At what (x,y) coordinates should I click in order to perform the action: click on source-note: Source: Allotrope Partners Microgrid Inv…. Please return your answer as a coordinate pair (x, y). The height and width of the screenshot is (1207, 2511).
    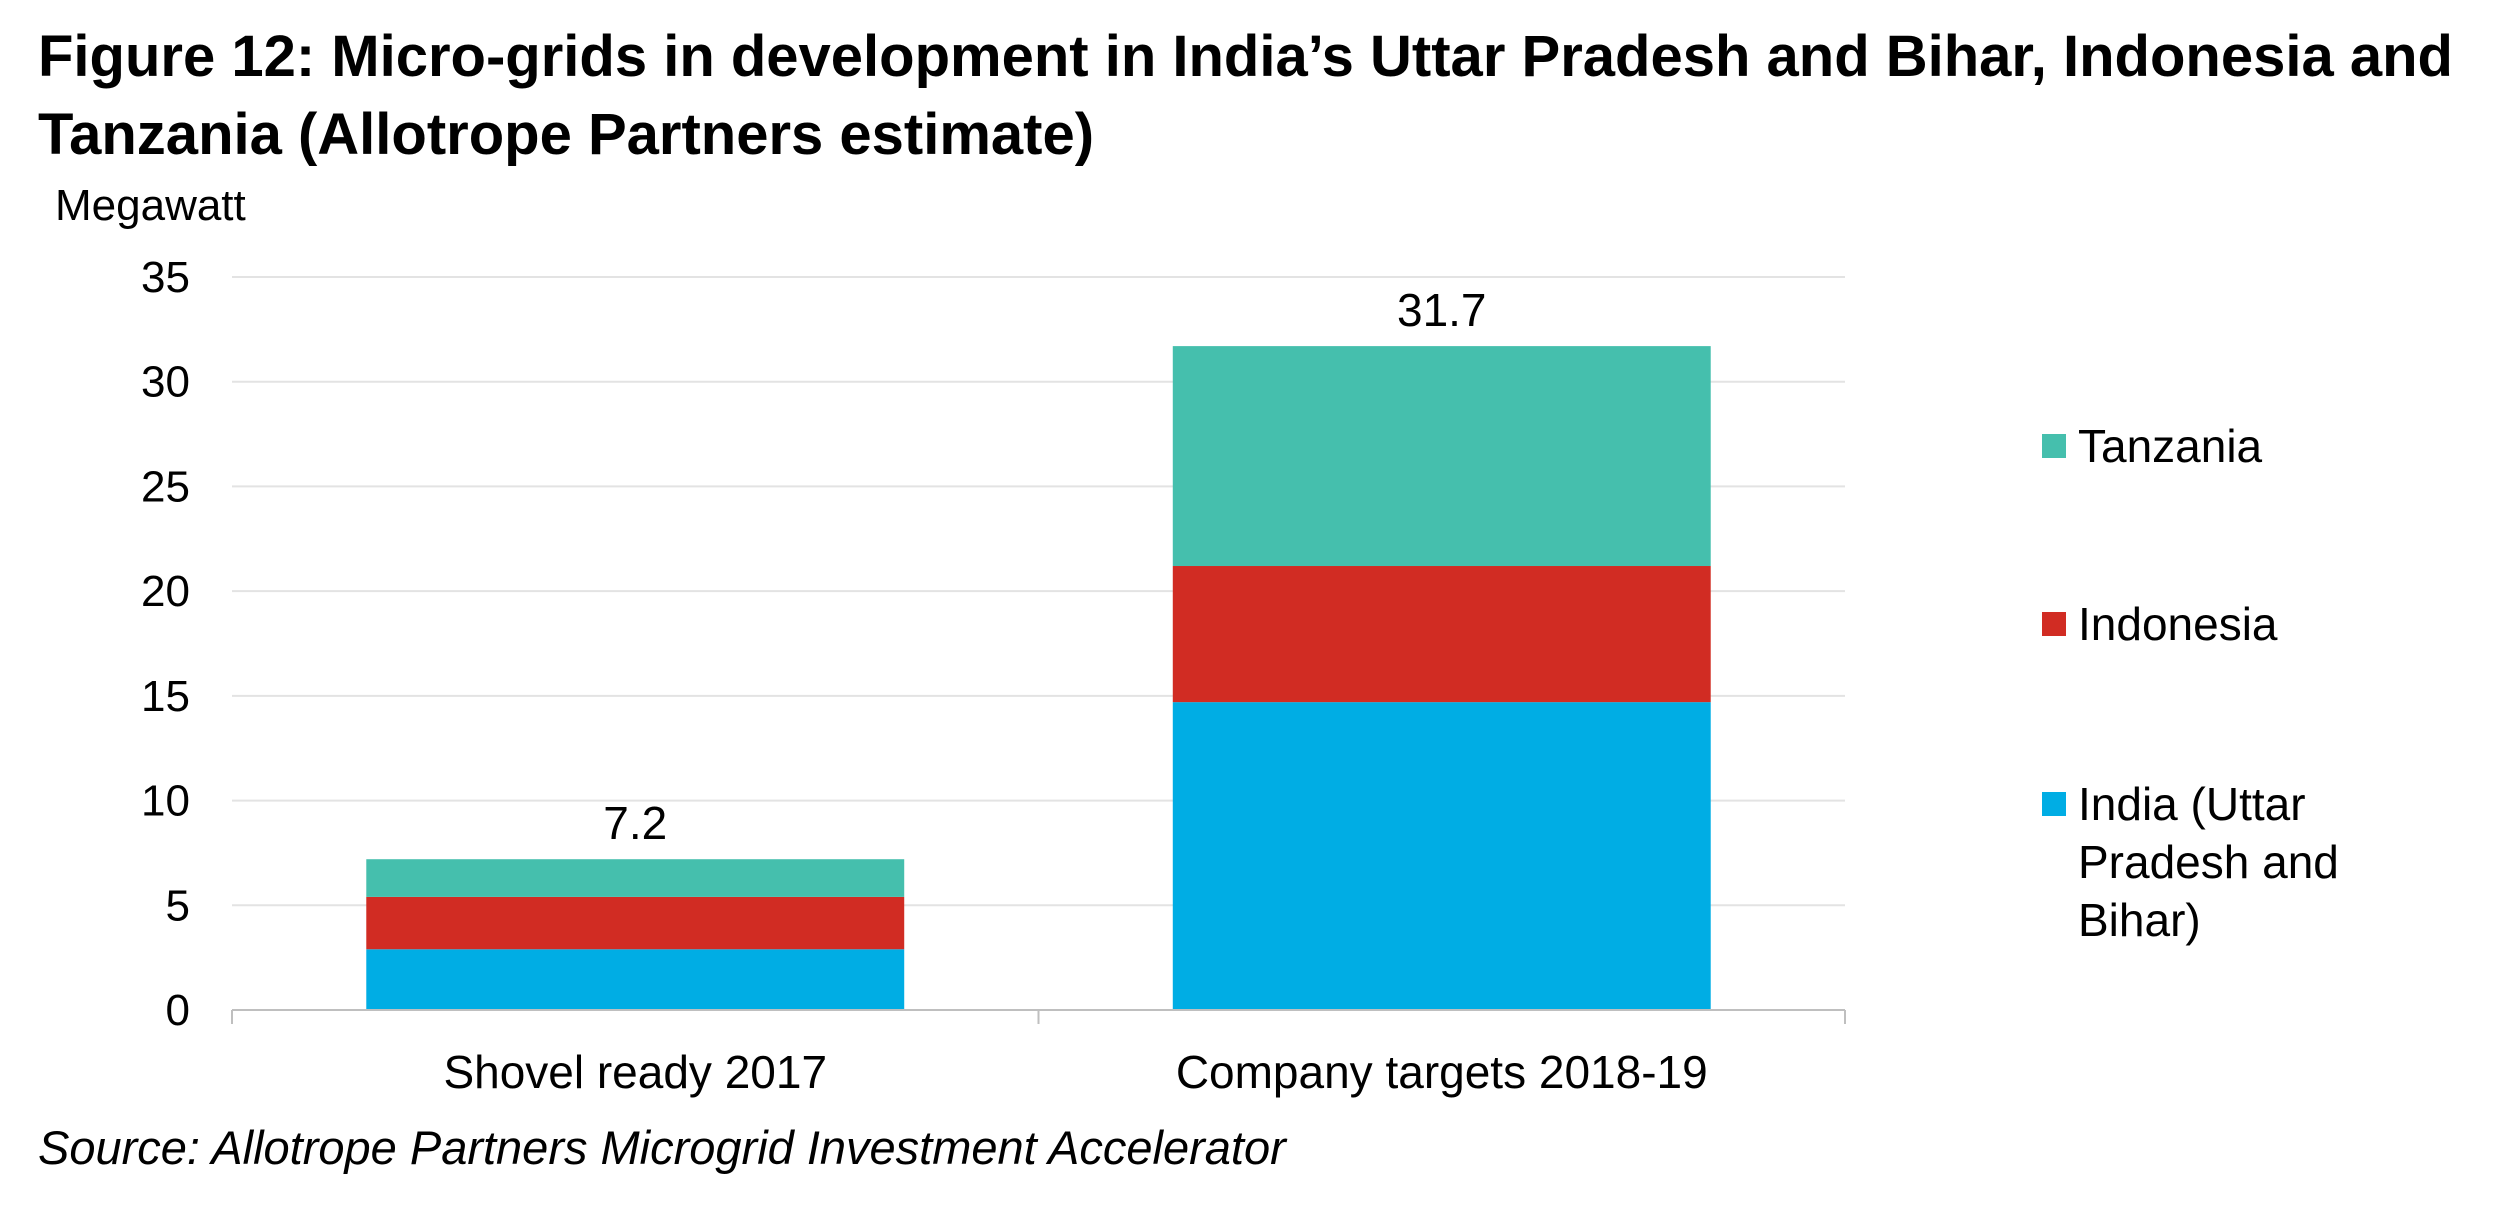
    Looking at the image, I should click on (662, 1147).